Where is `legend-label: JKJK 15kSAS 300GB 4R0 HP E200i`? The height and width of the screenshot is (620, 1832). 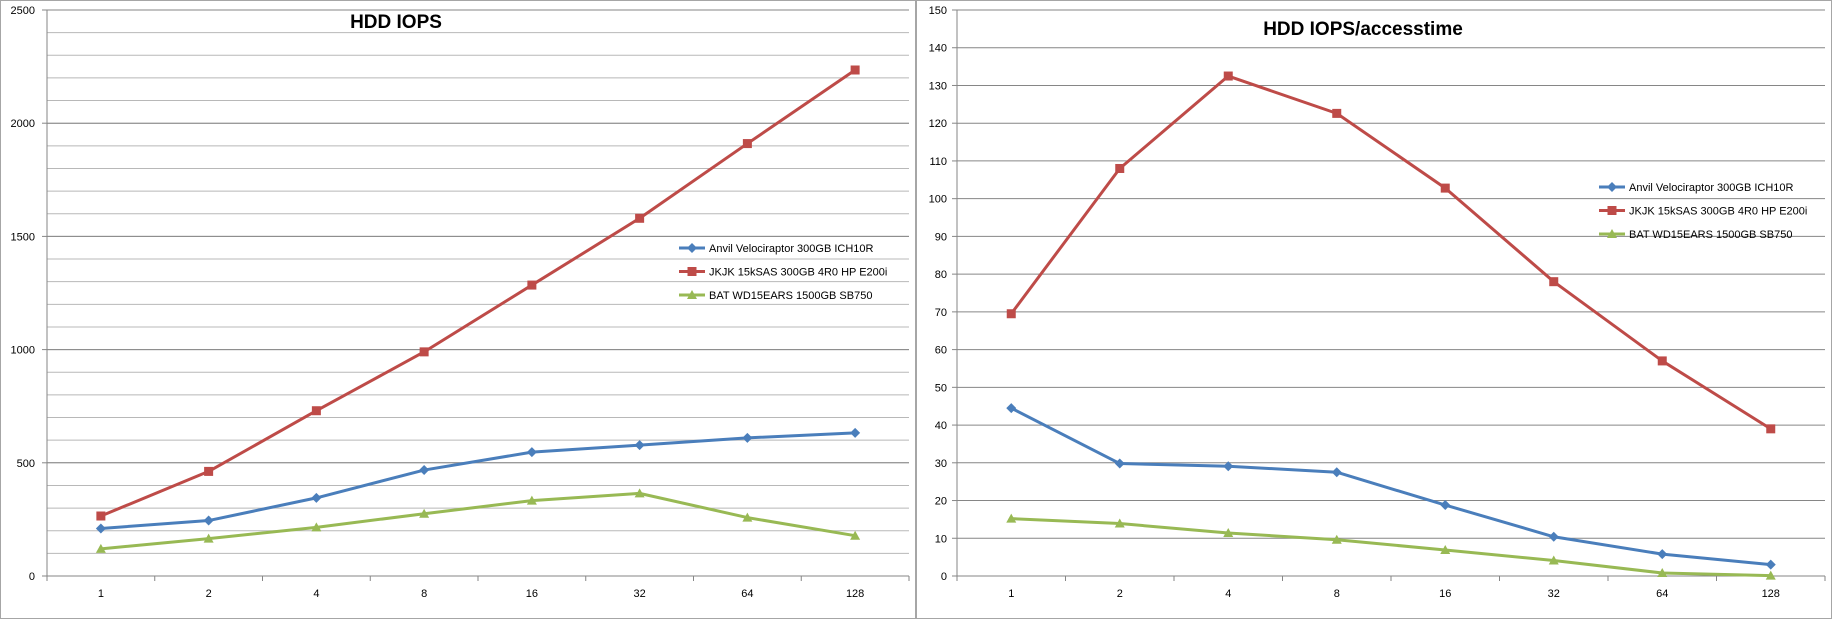 legend-label: JKJK 15kSAS 300GB 4R0 HP E200i is located at coordinates (1718, 212).